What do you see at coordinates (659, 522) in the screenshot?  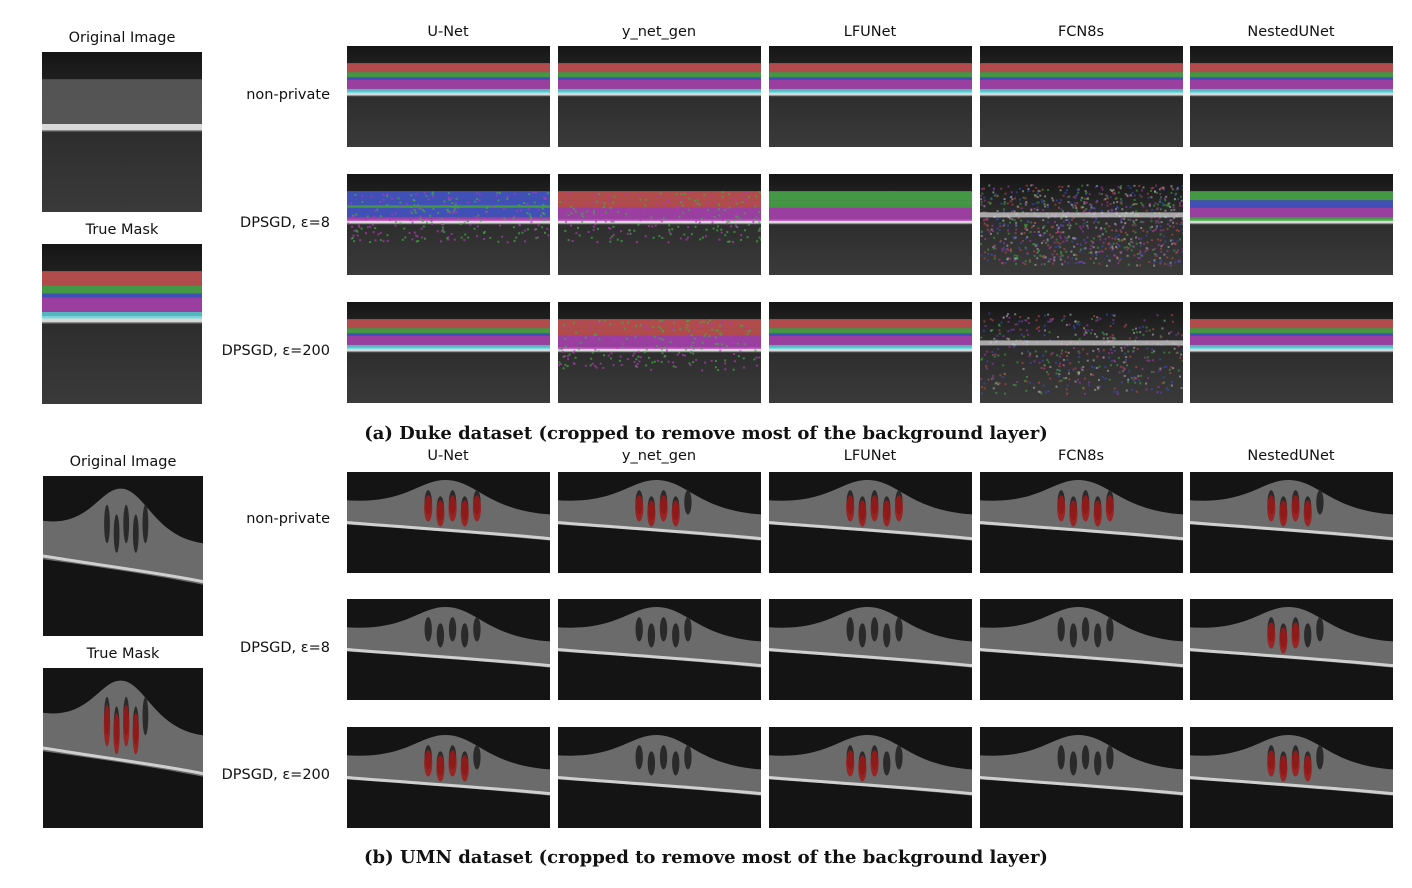 I see `umn-result-y-net-gen-non-private` at bounding box center [659, 522].